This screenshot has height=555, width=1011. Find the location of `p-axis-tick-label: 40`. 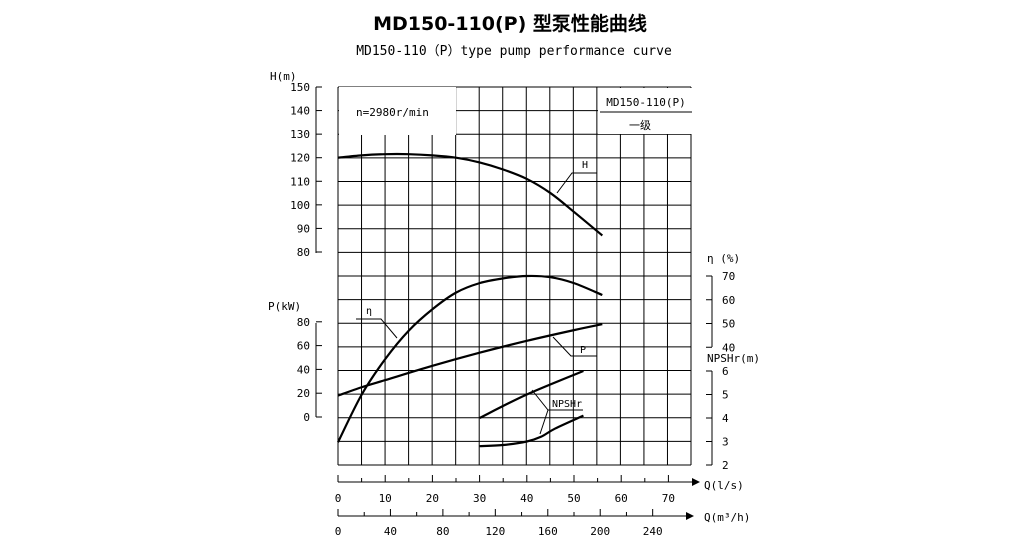

p-axis-tick-label: 40 is located at coordinates (303, 369).